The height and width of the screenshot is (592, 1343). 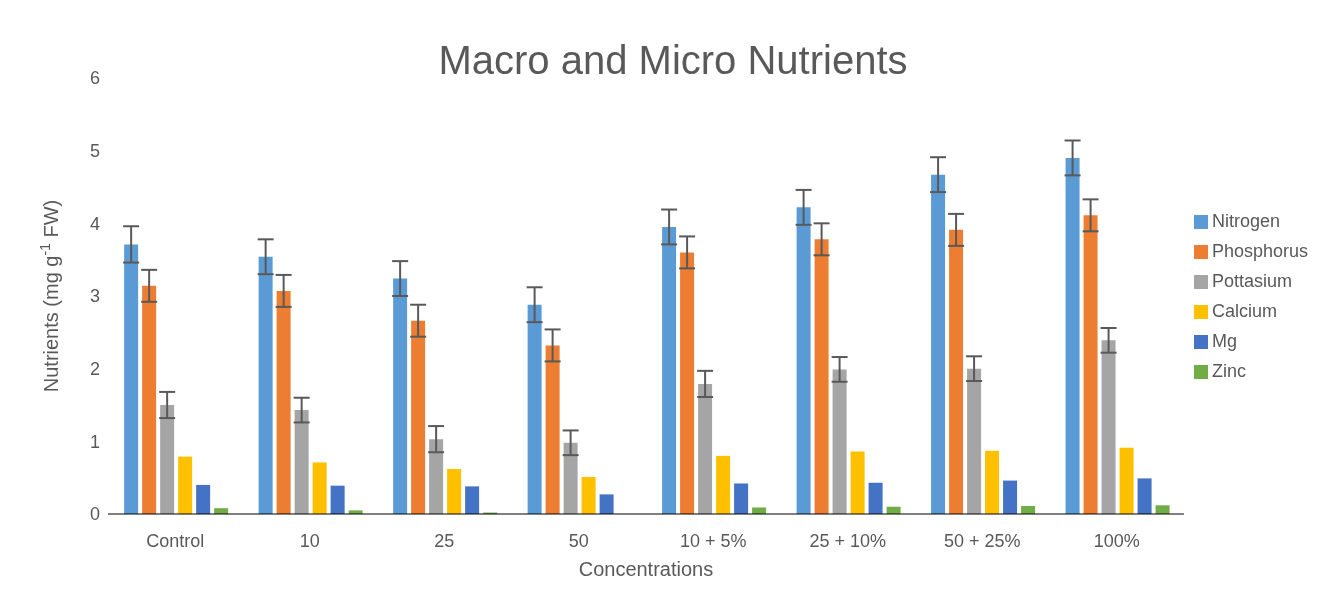 I want to click on legend-label: Calcium, so click(x=1244, y=311).